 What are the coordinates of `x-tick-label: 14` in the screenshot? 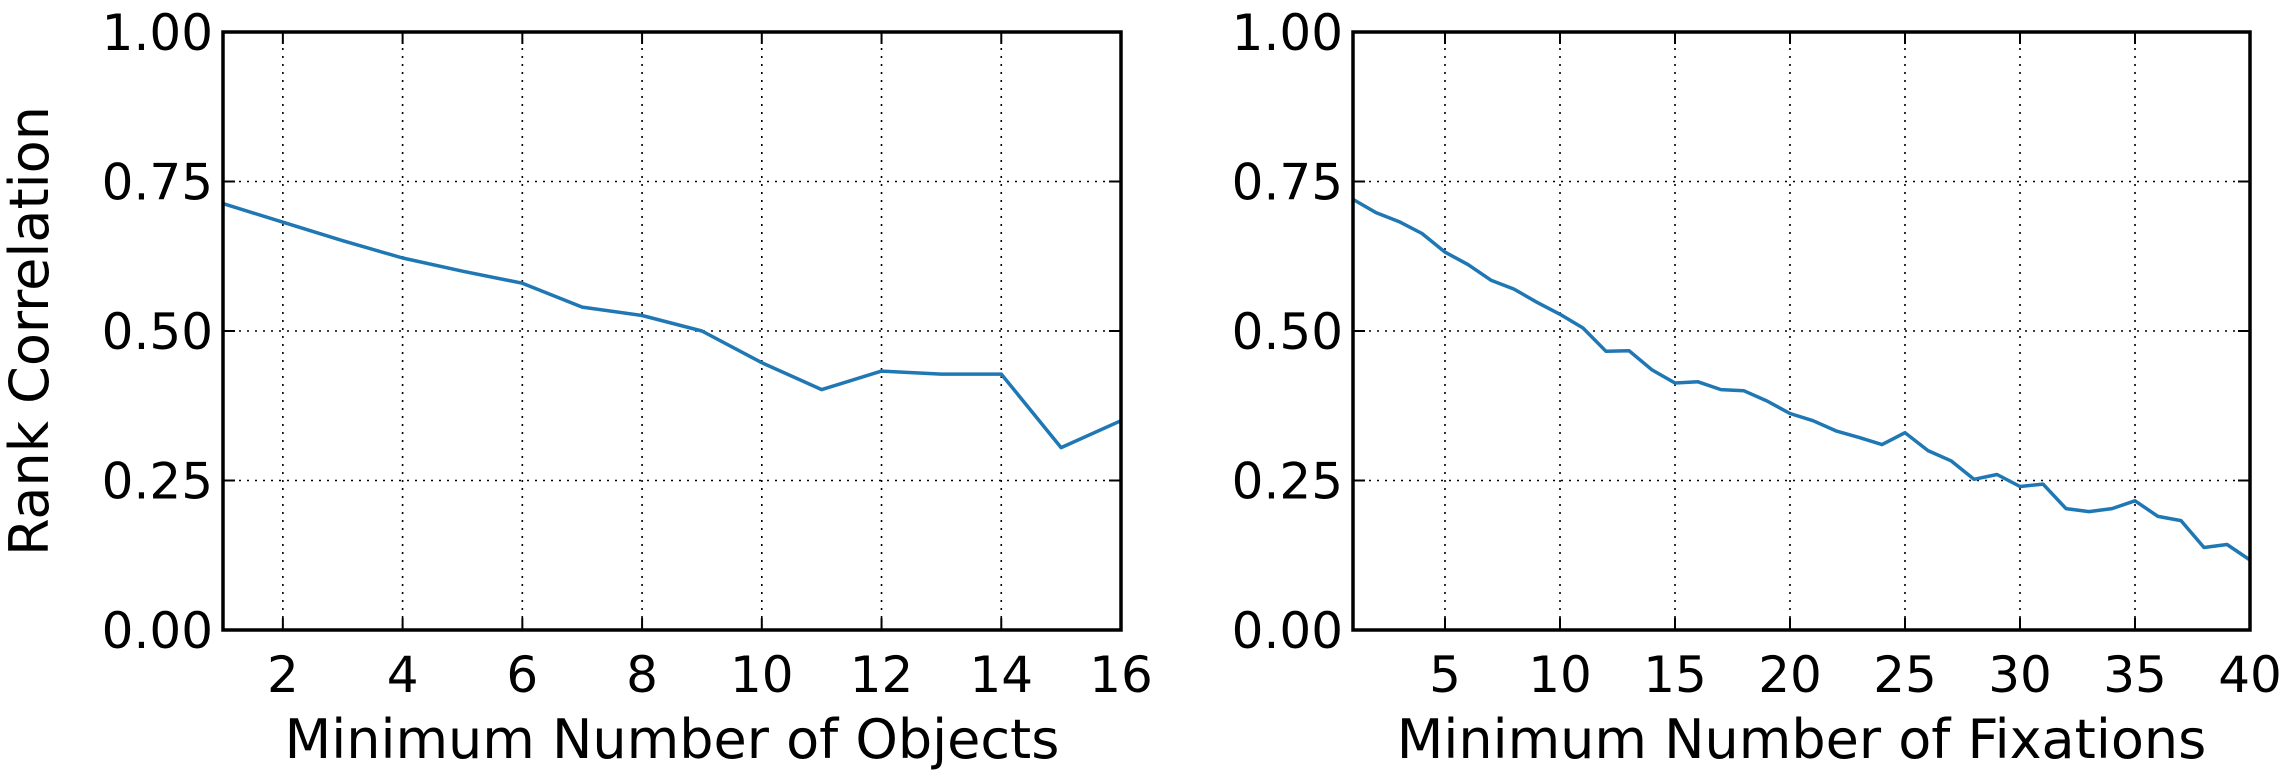 It's located at (1001, 675).